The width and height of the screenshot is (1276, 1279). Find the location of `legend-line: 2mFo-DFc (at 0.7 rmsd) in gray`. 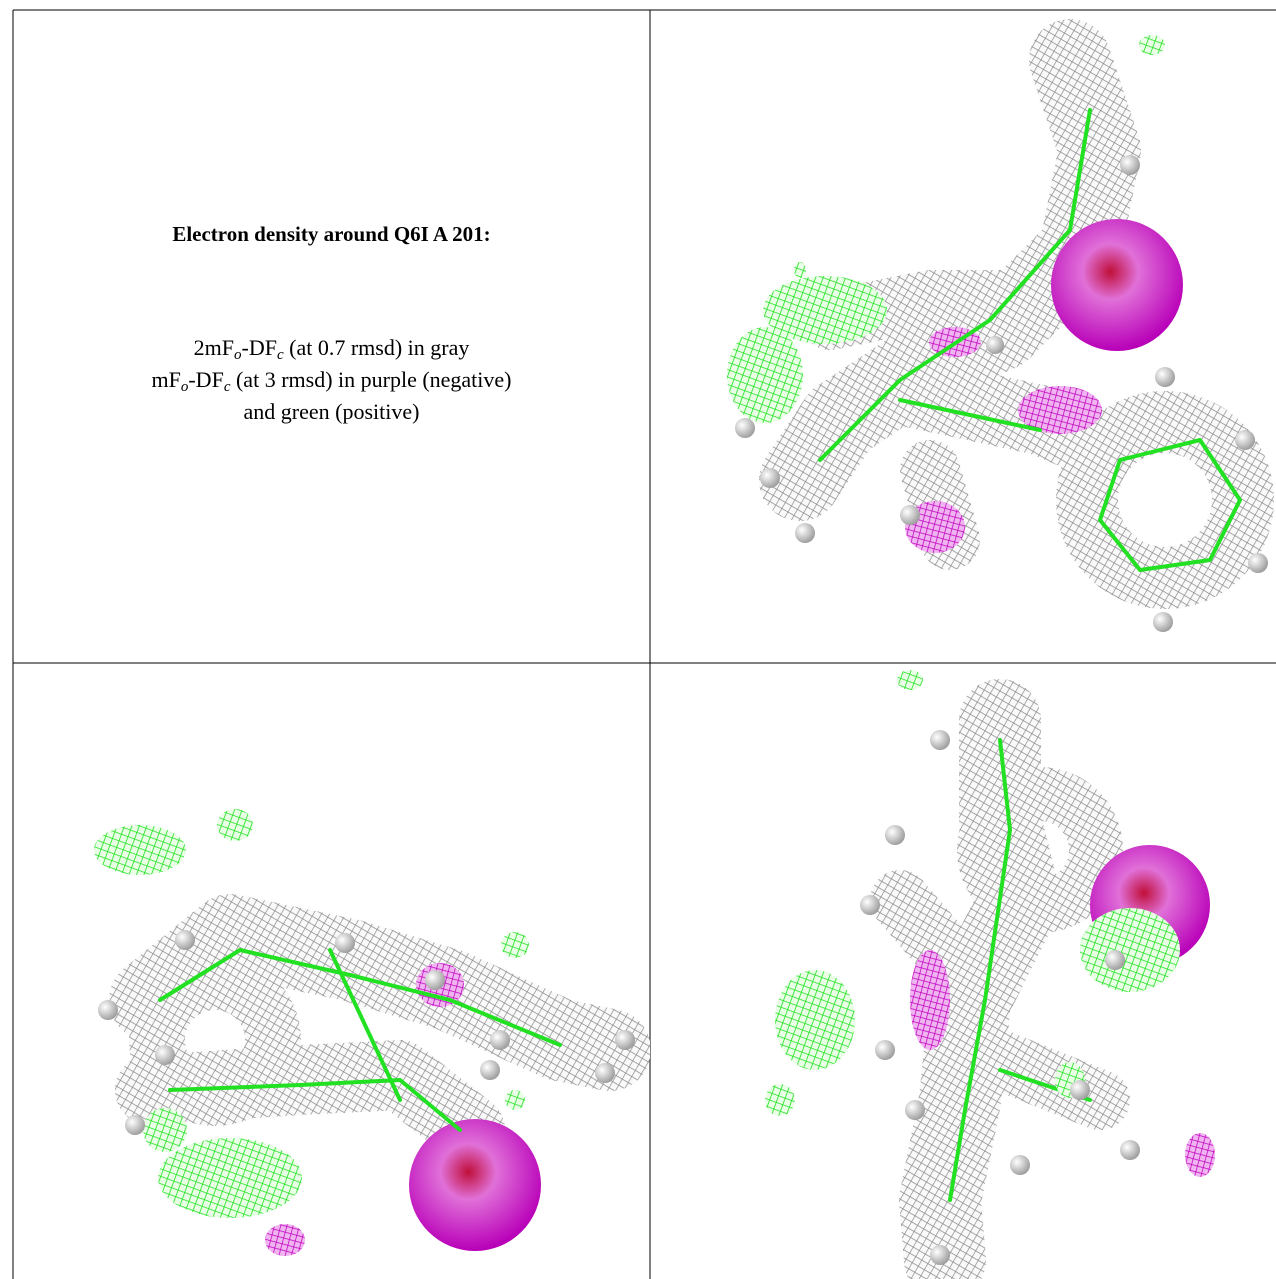

legend-line: 2mFo-DFc (at 0.7 rmsd) in gray is located at coordinates (331, 348).